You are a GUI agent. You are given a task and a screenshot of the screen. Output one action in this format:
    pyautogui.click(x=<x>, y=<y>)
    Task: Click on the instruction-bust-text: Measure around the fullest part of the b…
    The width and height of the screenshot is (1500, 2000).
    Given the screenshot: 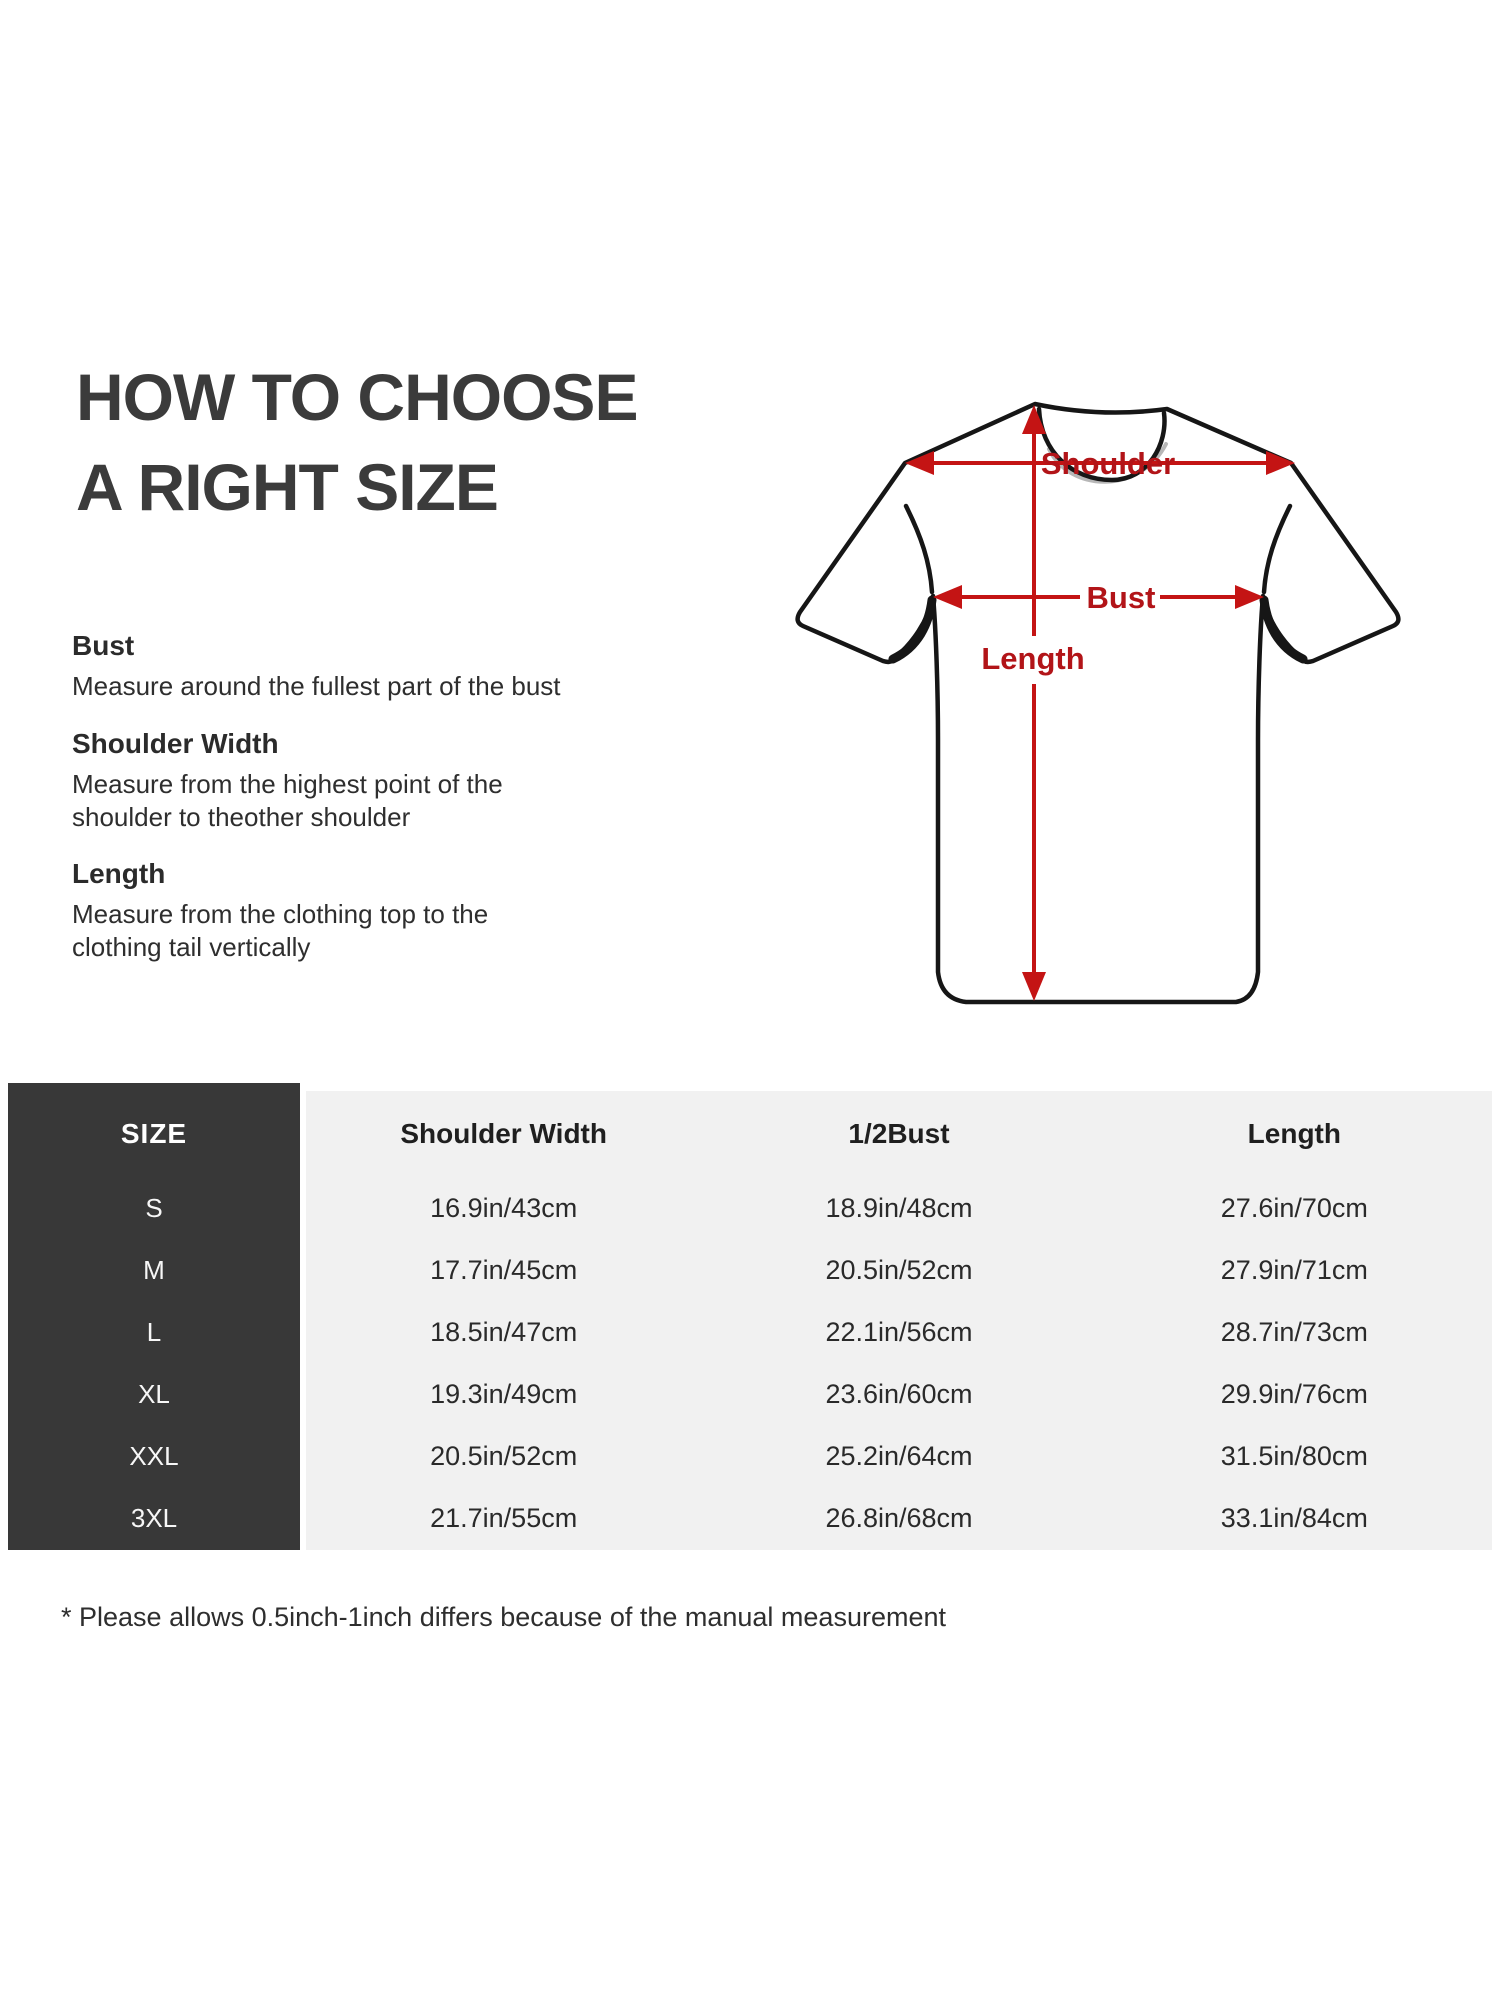 What is the action you would take?
    pyautogui.click(x=316, y=686)
    